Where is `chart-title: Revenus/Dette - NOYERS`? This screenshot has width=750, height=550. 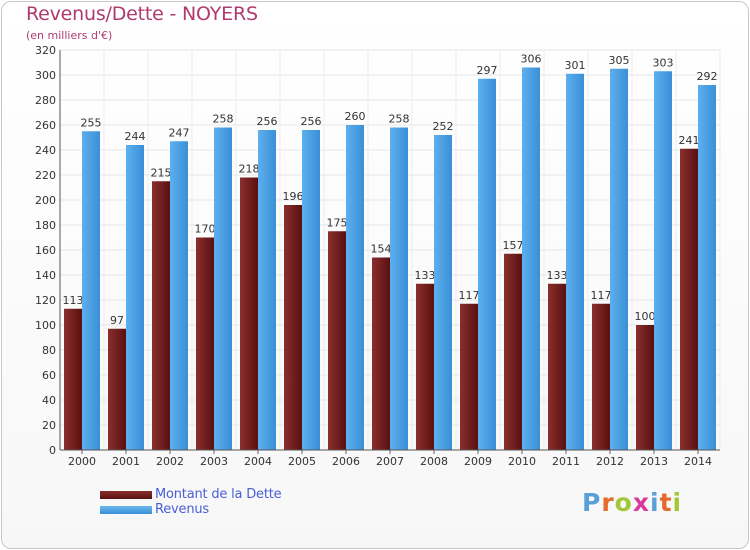 chart-title: Revenus/Dette - NOYERS is located at coordinates (142, 14).